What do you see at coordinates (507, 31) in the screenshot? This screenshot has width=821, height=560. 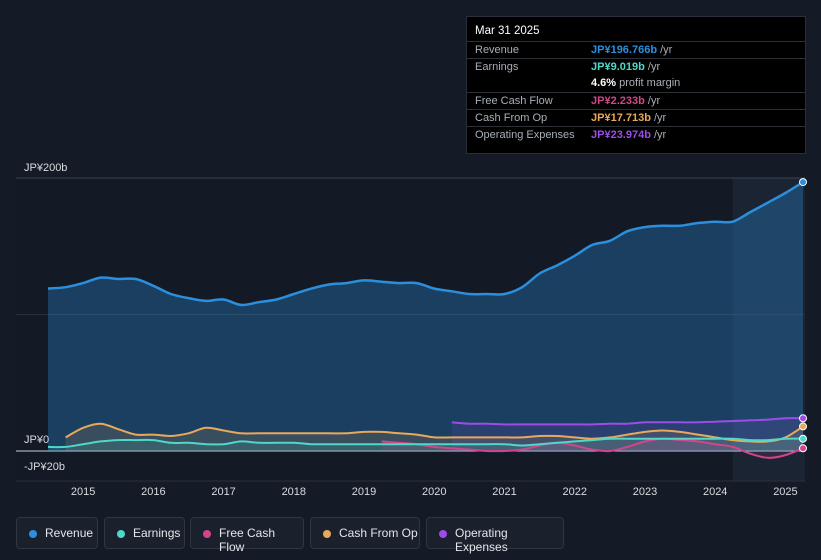 I see `tooltip-date: Mar 31 2025` at bounding box center [507, 31].